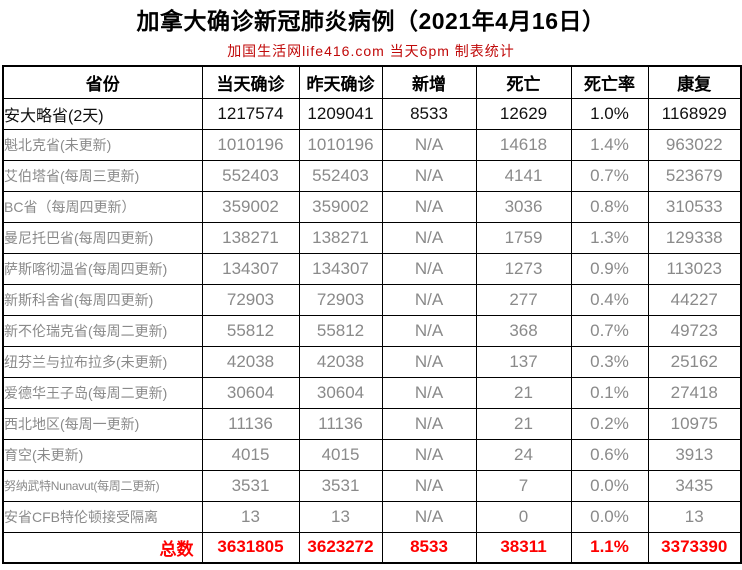 This screenshot has width=742, height=570. What do you see at coordinates (250, 237) in the screenshot?
I see `today-confirmed-cell: 138271` at bounding box center [250, 237].